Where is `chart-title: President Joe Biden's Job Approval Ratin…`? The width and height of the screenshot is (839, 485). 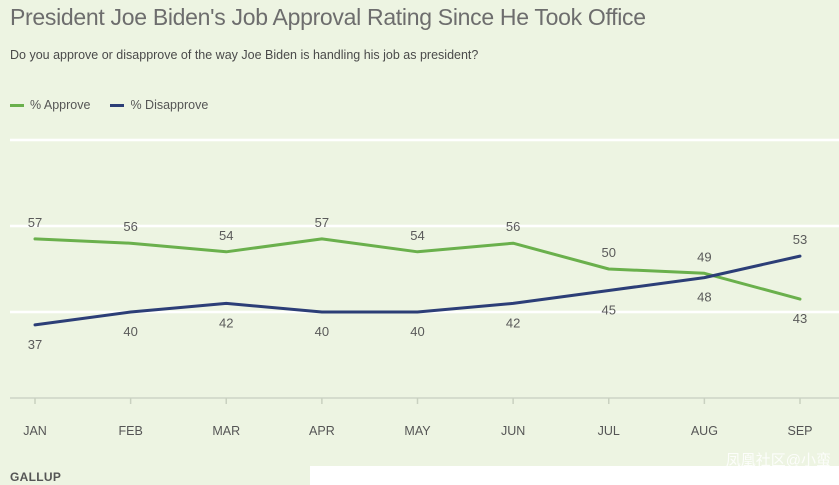 chart-title: President Joe Biden's Job Approval Ratin… is located at coordinates (328, 17).